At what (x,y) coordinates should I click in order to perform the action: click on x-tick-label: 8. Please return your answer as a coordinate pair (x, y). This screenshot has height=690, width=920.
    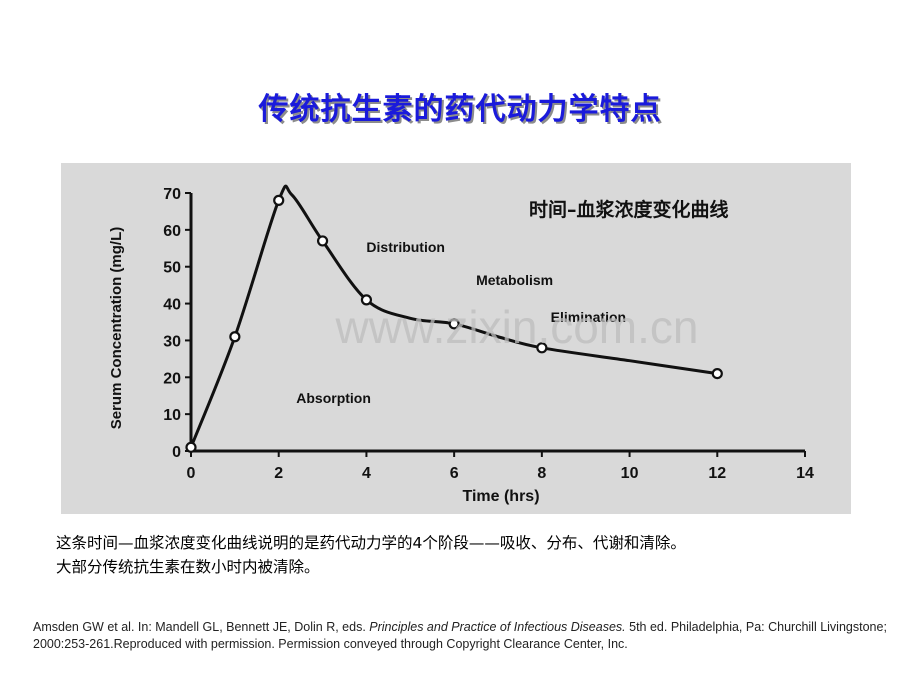
    Looking at the image, I should click on (541, 473).